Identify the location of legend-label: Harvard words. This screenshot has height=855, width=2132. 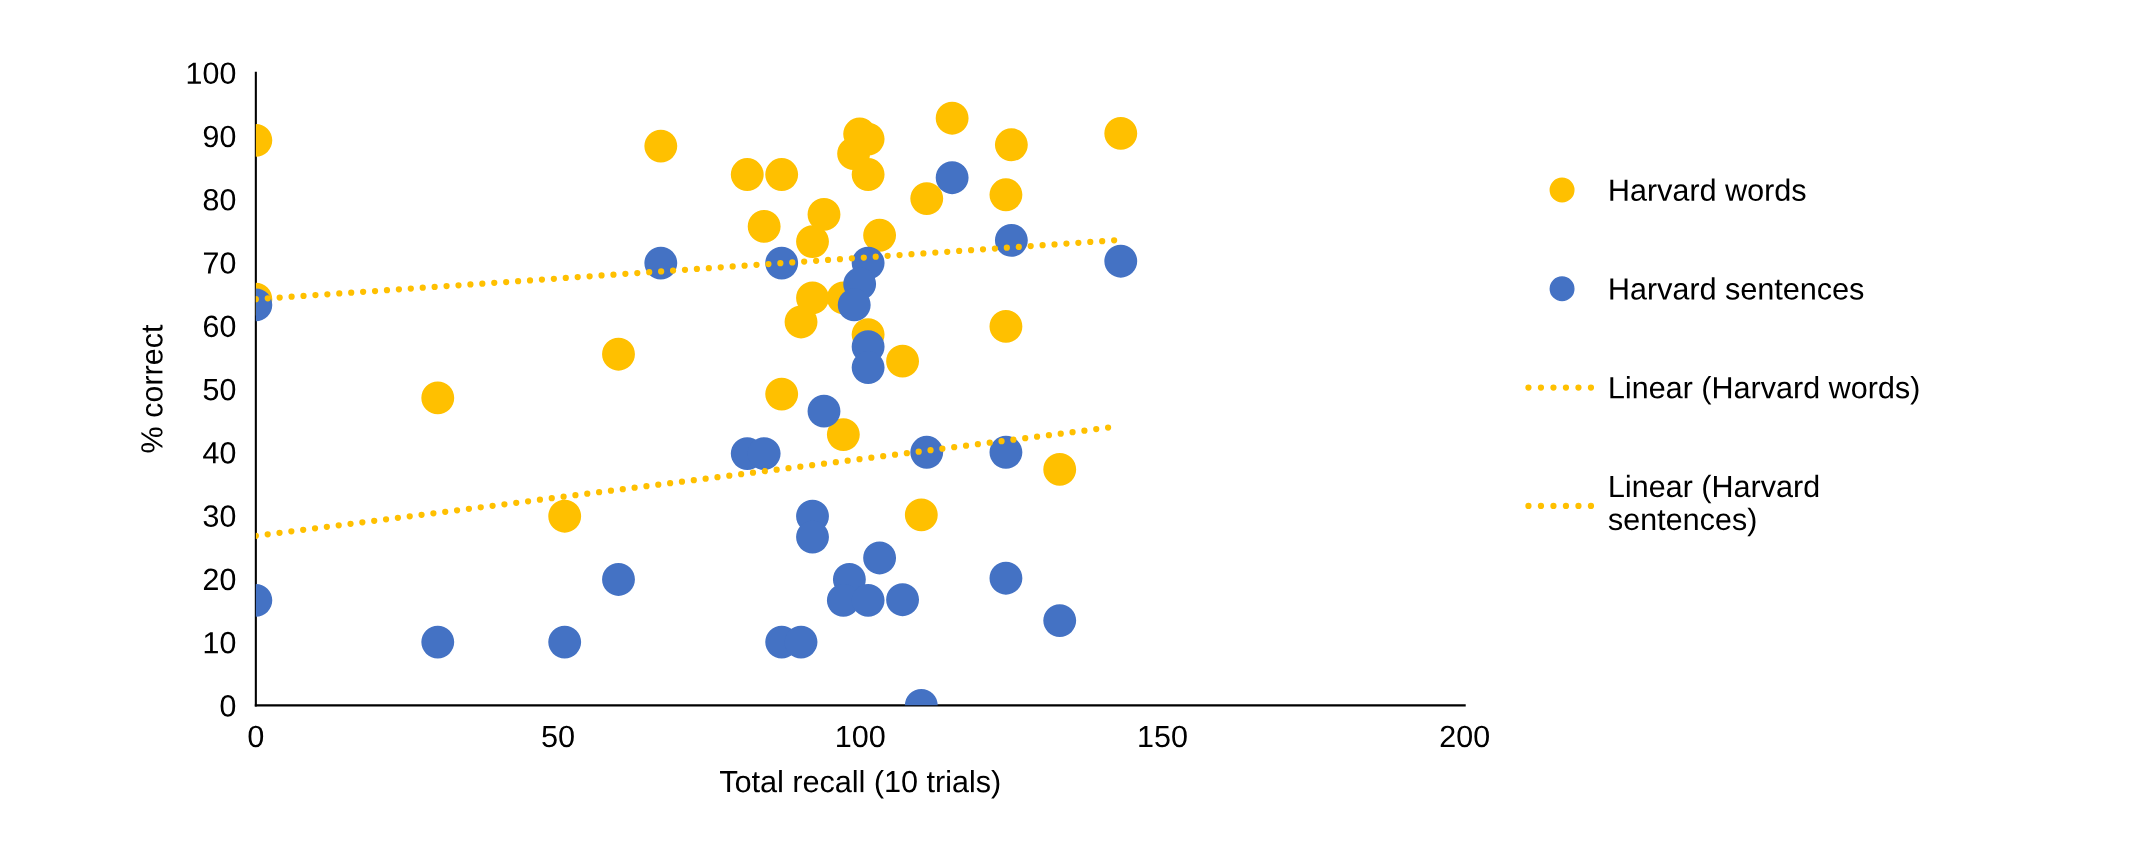
(1708, 189).